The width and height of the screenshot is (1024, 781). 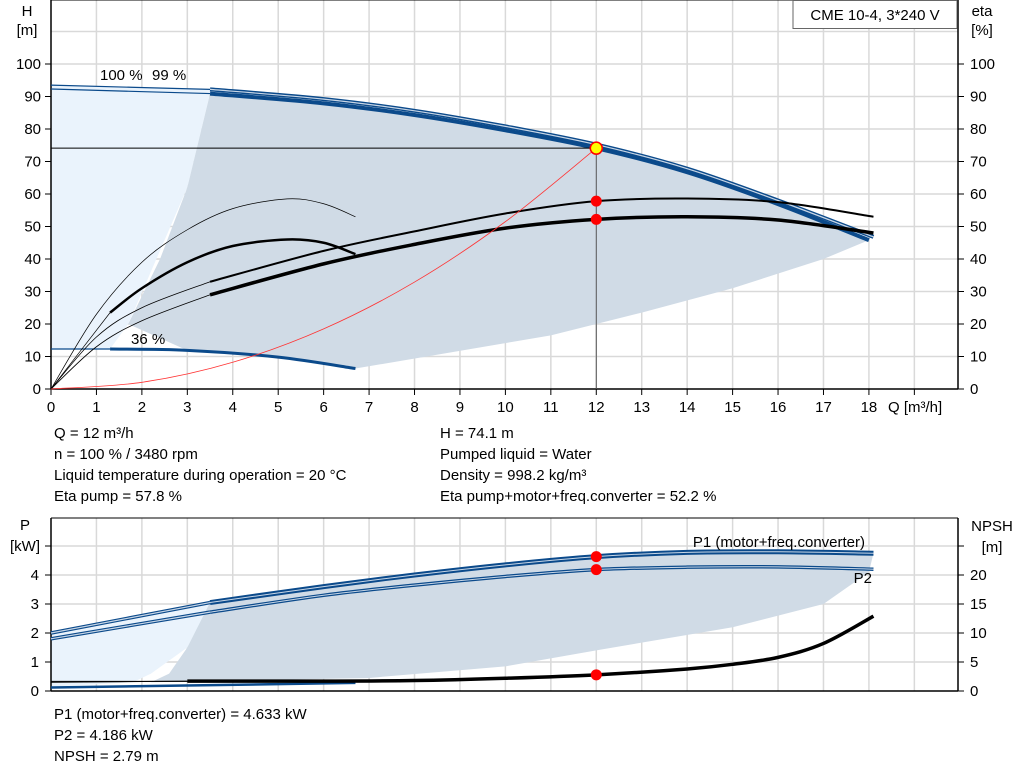 I want to click on y-tick-label-right: 5, so click(x=974, y=662).